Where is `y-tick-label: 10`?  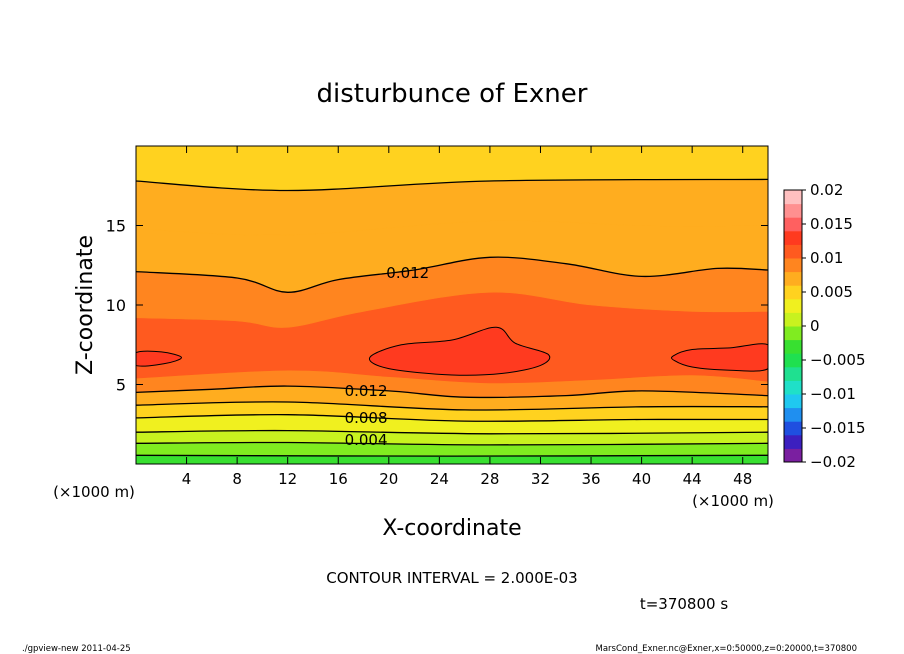
y-tick-label: 10 is located at coordinates (116, 305).